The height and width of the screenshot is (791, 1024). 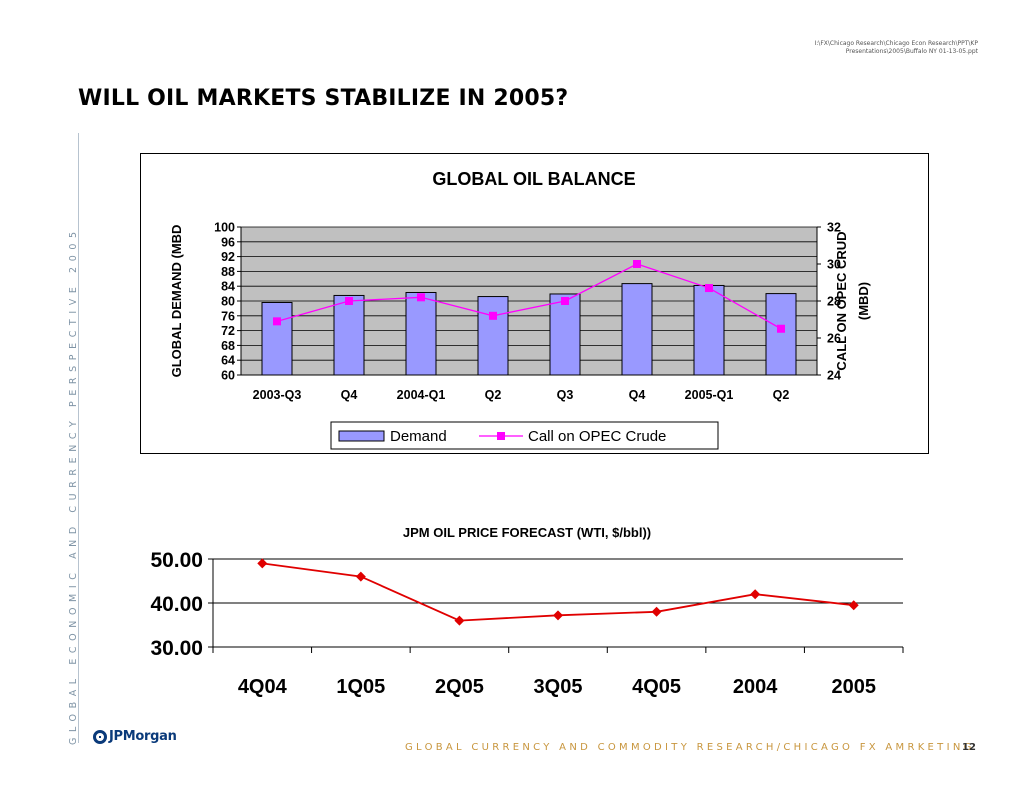 I want to click on y-tick-label: 76, so click(x=228, y=316).